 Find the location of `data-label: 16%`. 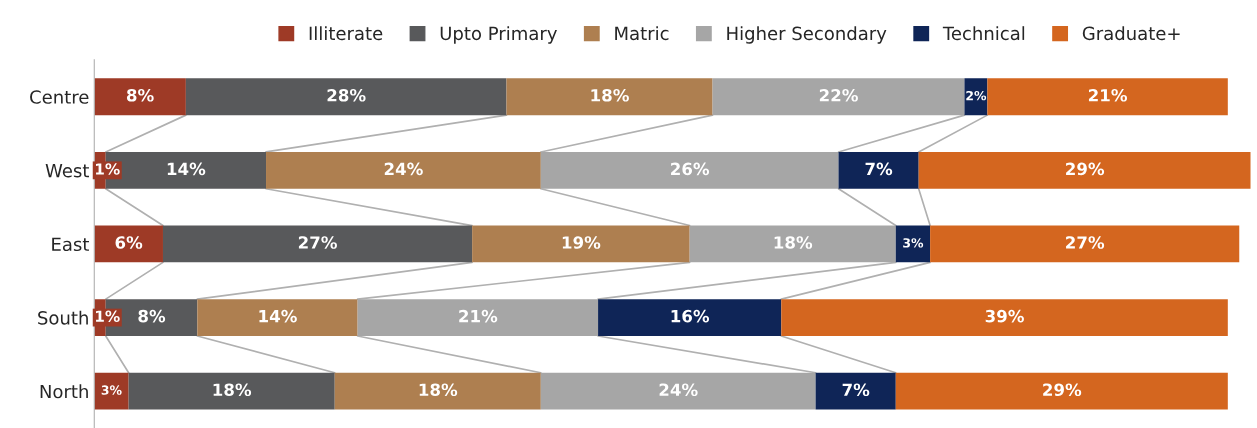

data-label: 16% is located at coordinates (690, 316).